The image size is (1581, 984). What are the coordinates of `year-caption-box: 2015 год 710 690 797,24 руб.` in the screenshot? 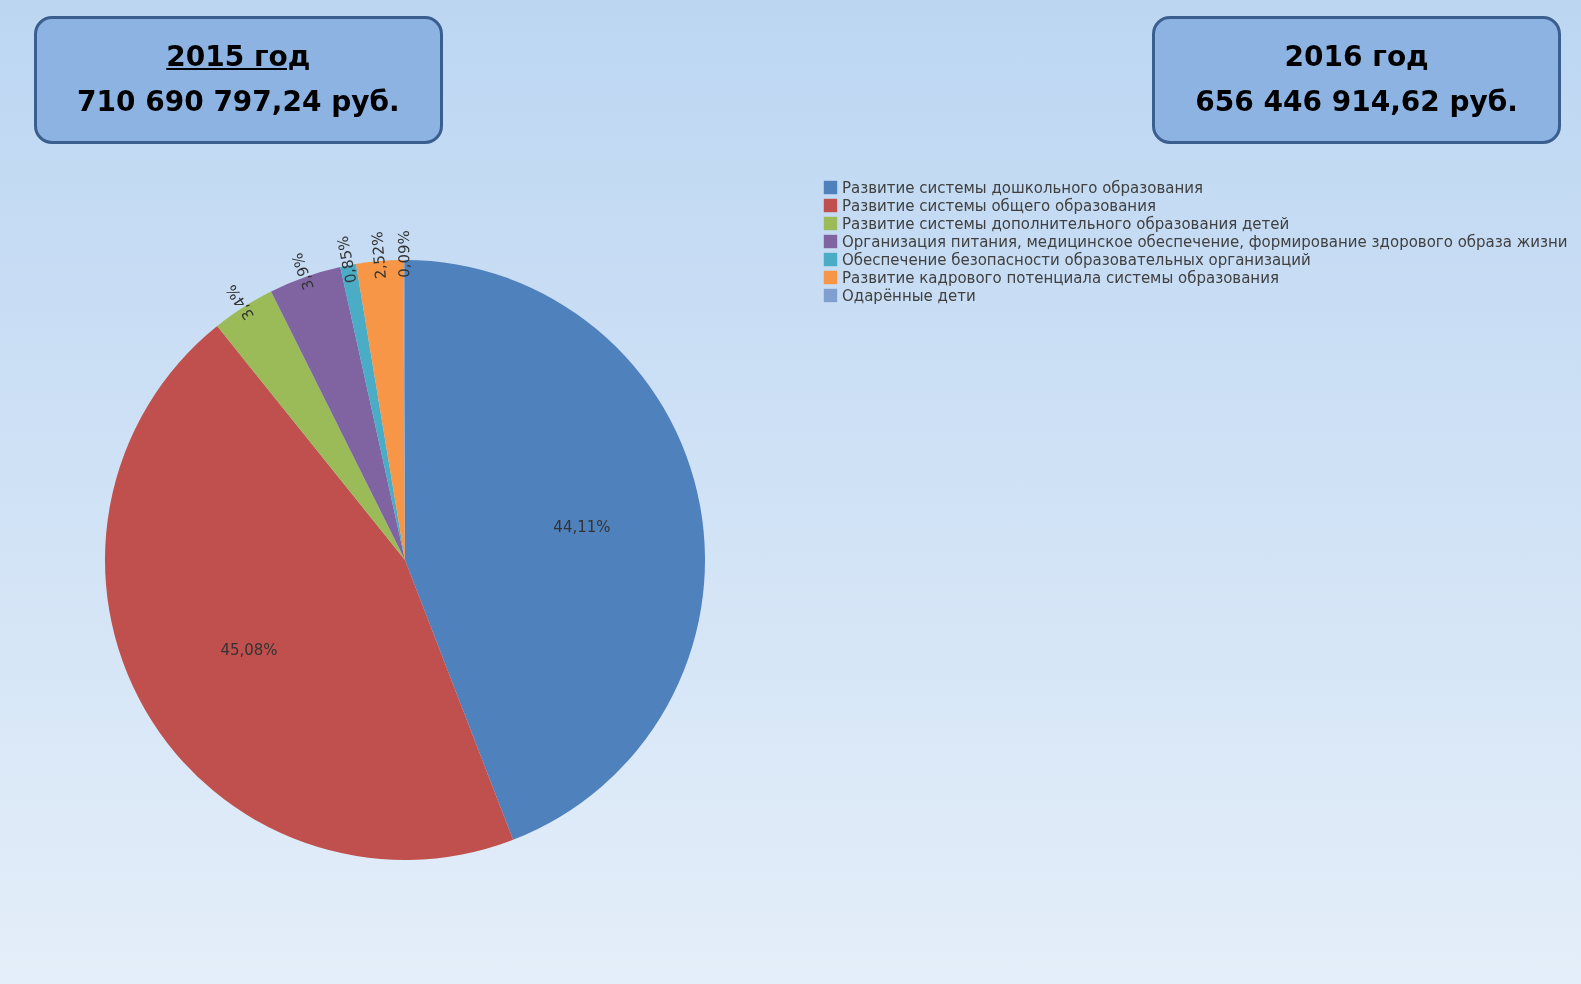 It's located at (238, 80).